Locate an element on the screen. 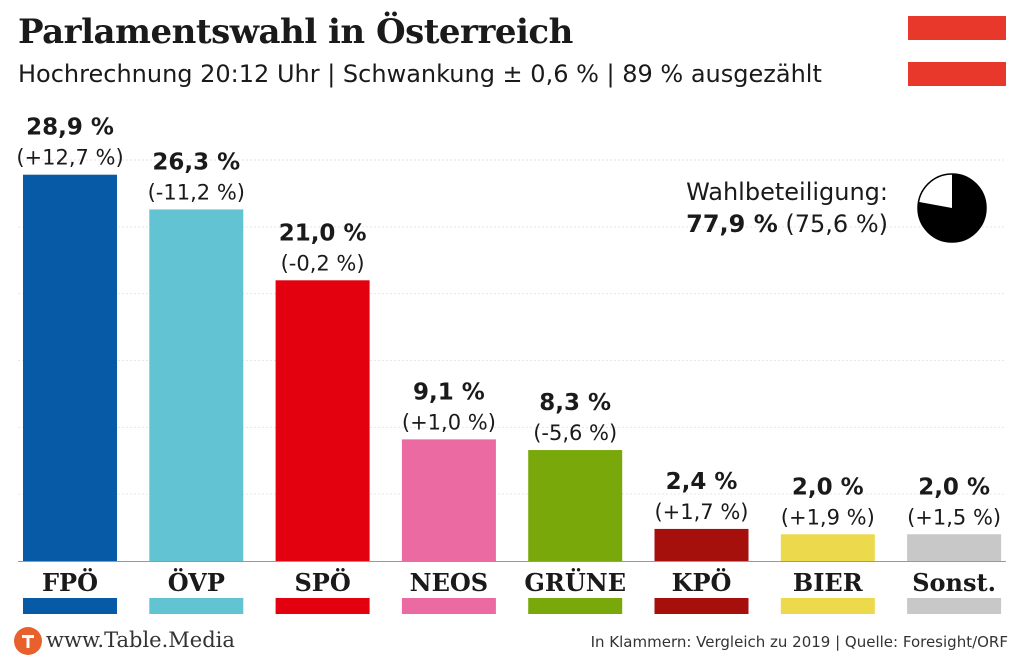 The image size is (1024, 669). bar-value-label: 8,3 % is located at coordinates (575, 403).